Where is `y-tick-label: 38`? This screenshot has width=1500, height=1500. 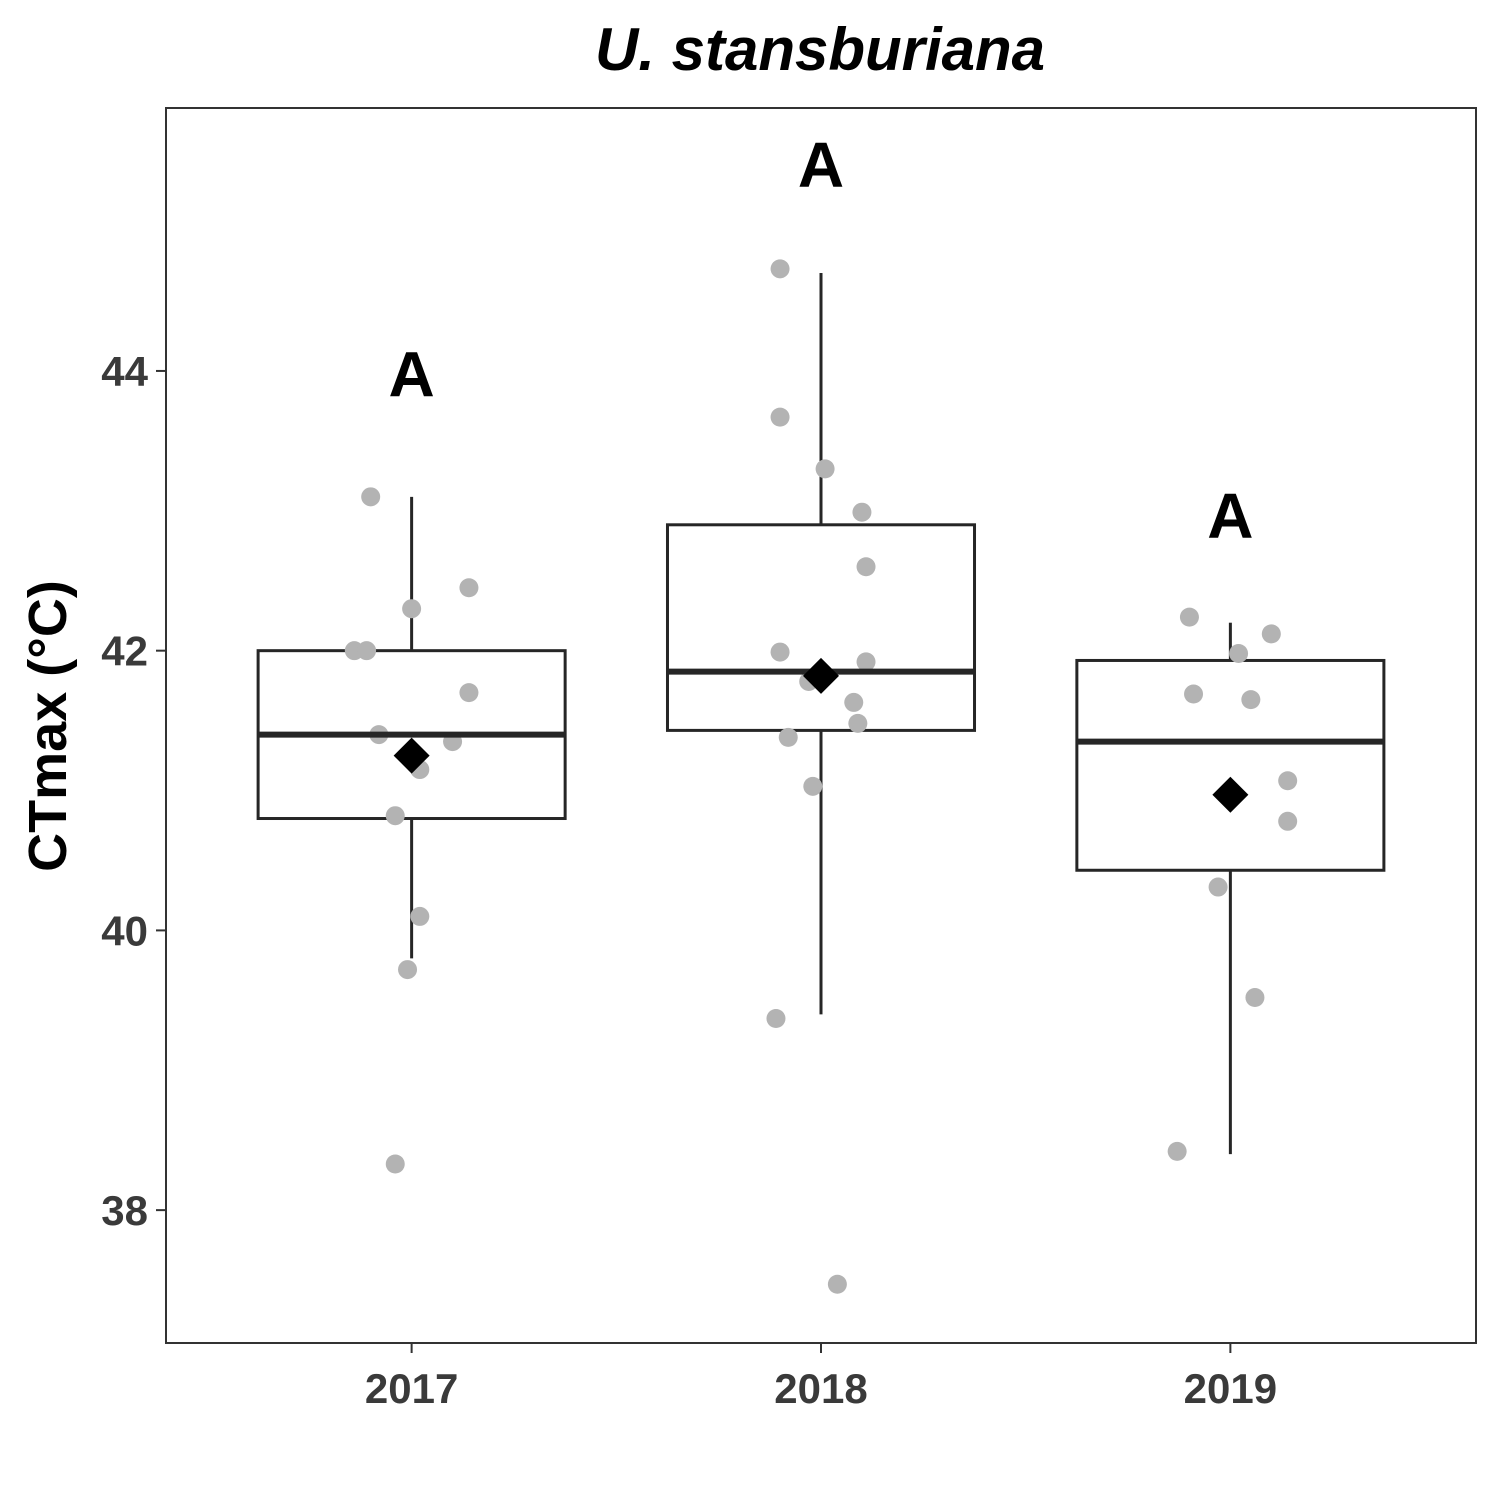
y-tick-label: 38 is located at coordinates (124, 1210).